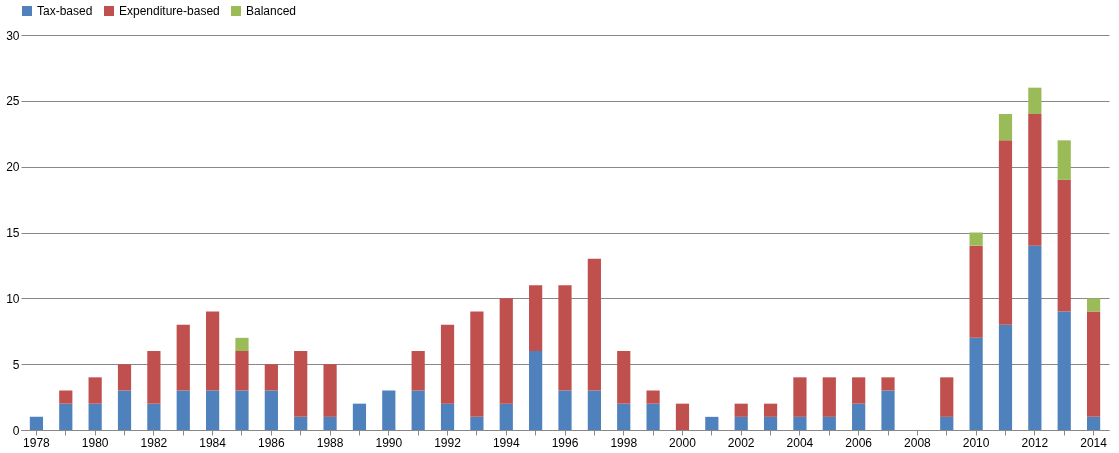  I want to click on x-tick-label: 1982, so click(154, 442).